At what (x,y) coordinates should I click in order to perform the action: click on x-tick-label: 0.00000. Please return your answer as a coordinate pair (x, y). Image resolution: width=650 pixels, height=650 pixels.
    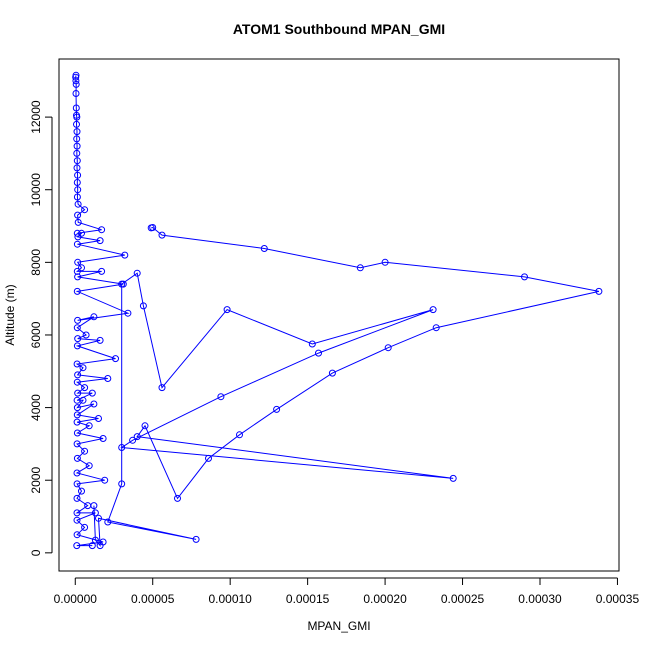
    Looking at the image, I should click on (76, 599).